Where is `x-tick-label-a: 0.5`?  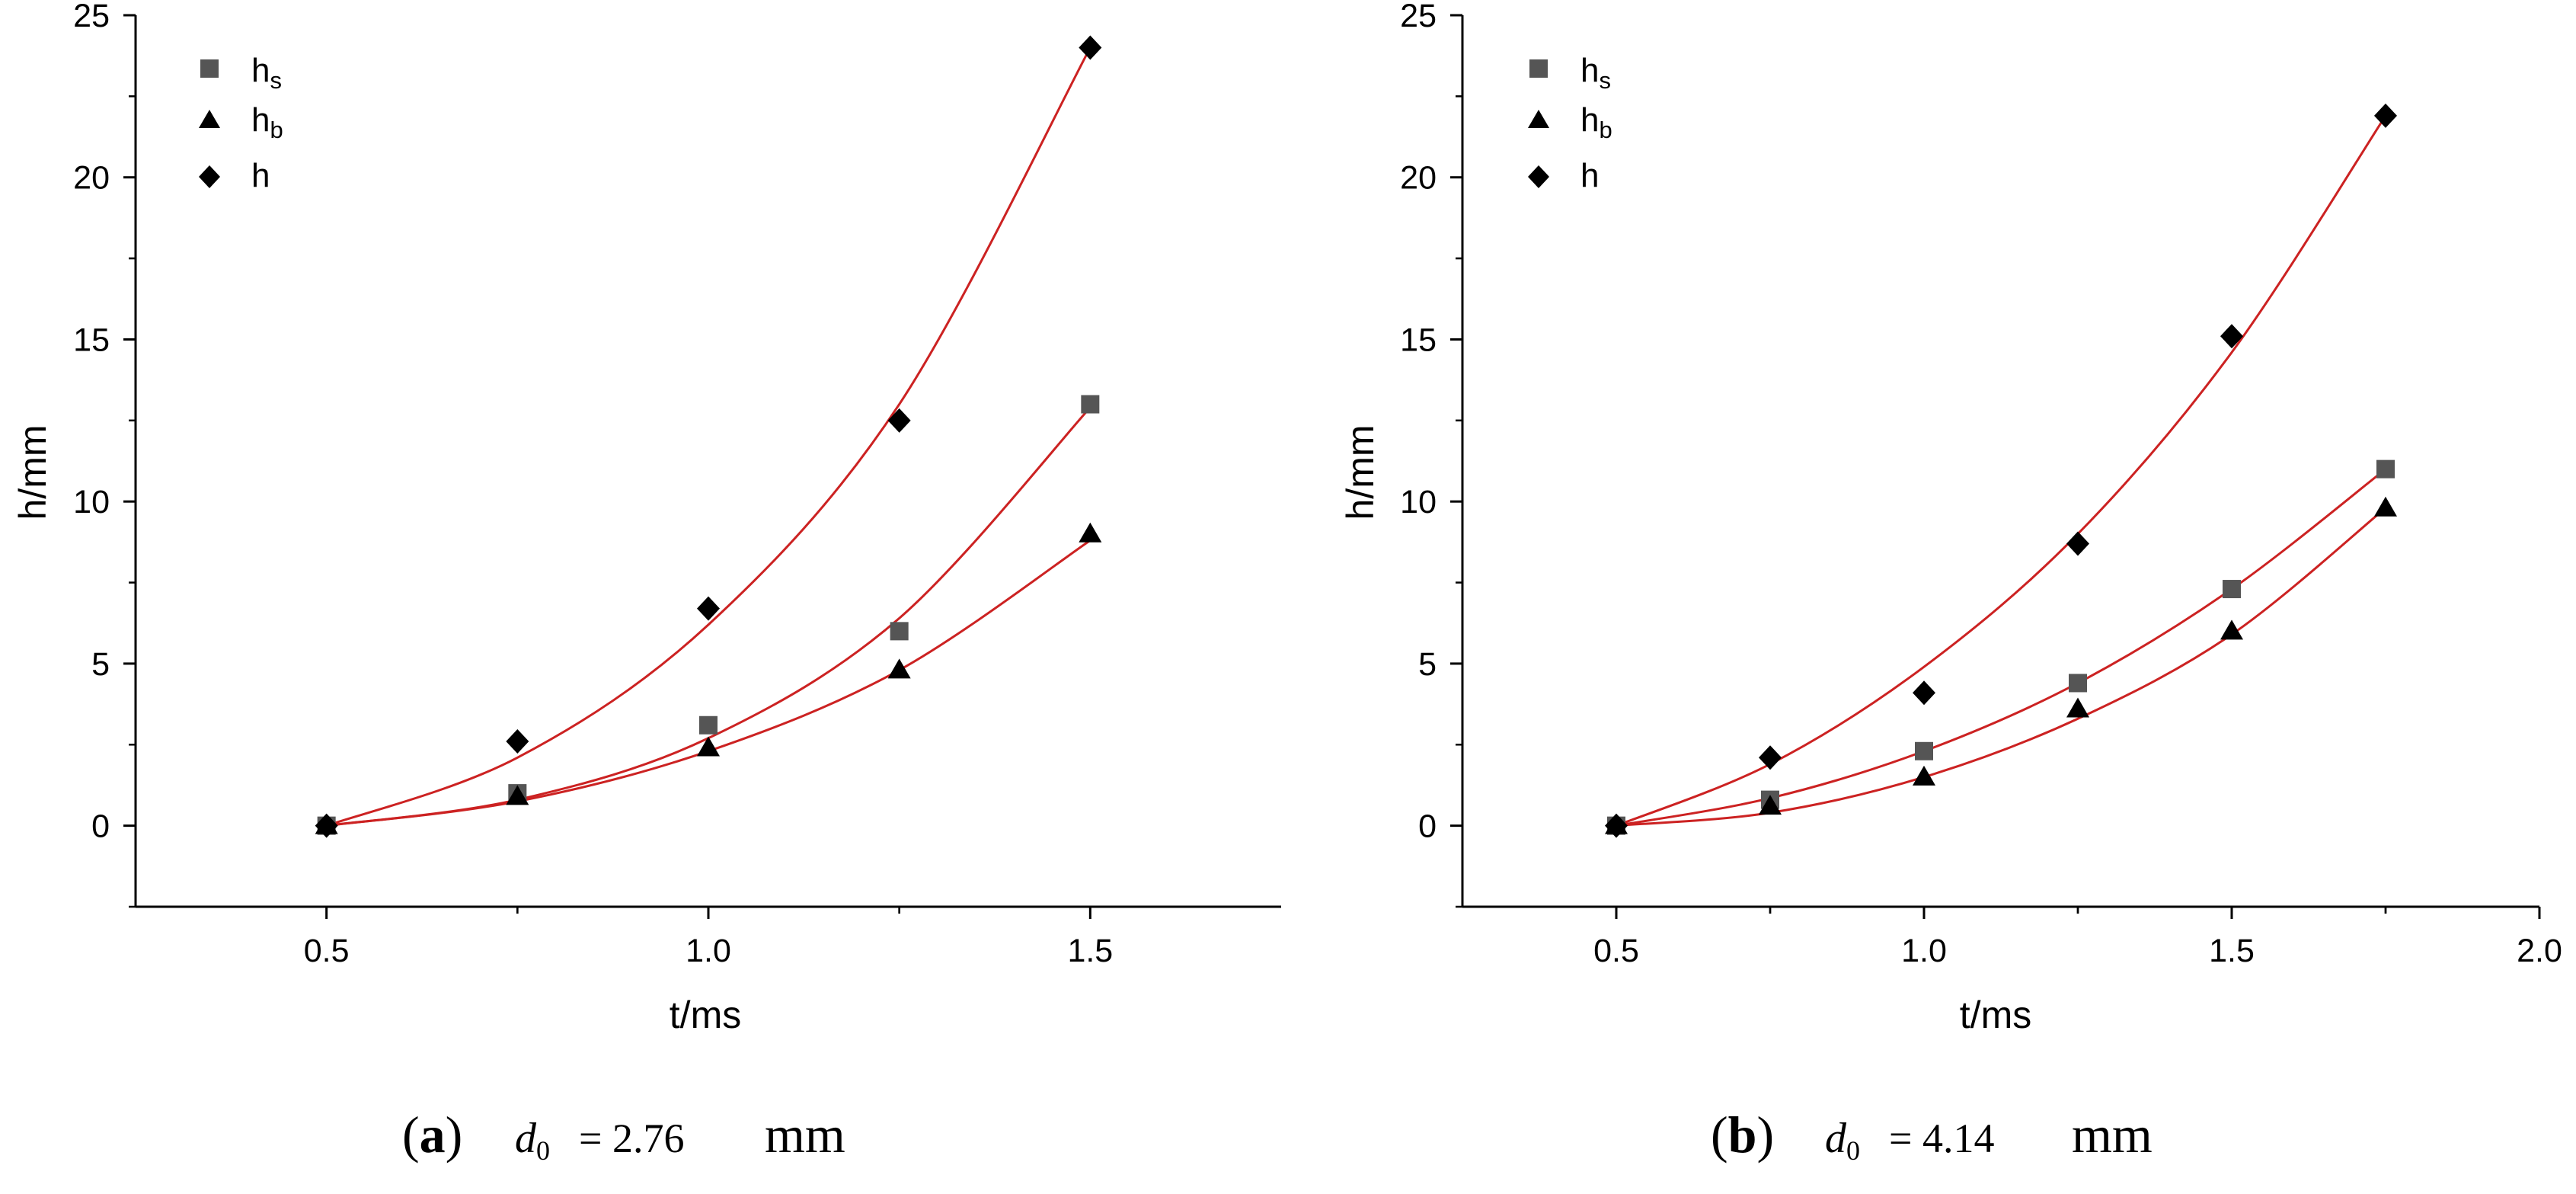
x-tick-label-a: 0.5 is located at coordinates (327, 951).